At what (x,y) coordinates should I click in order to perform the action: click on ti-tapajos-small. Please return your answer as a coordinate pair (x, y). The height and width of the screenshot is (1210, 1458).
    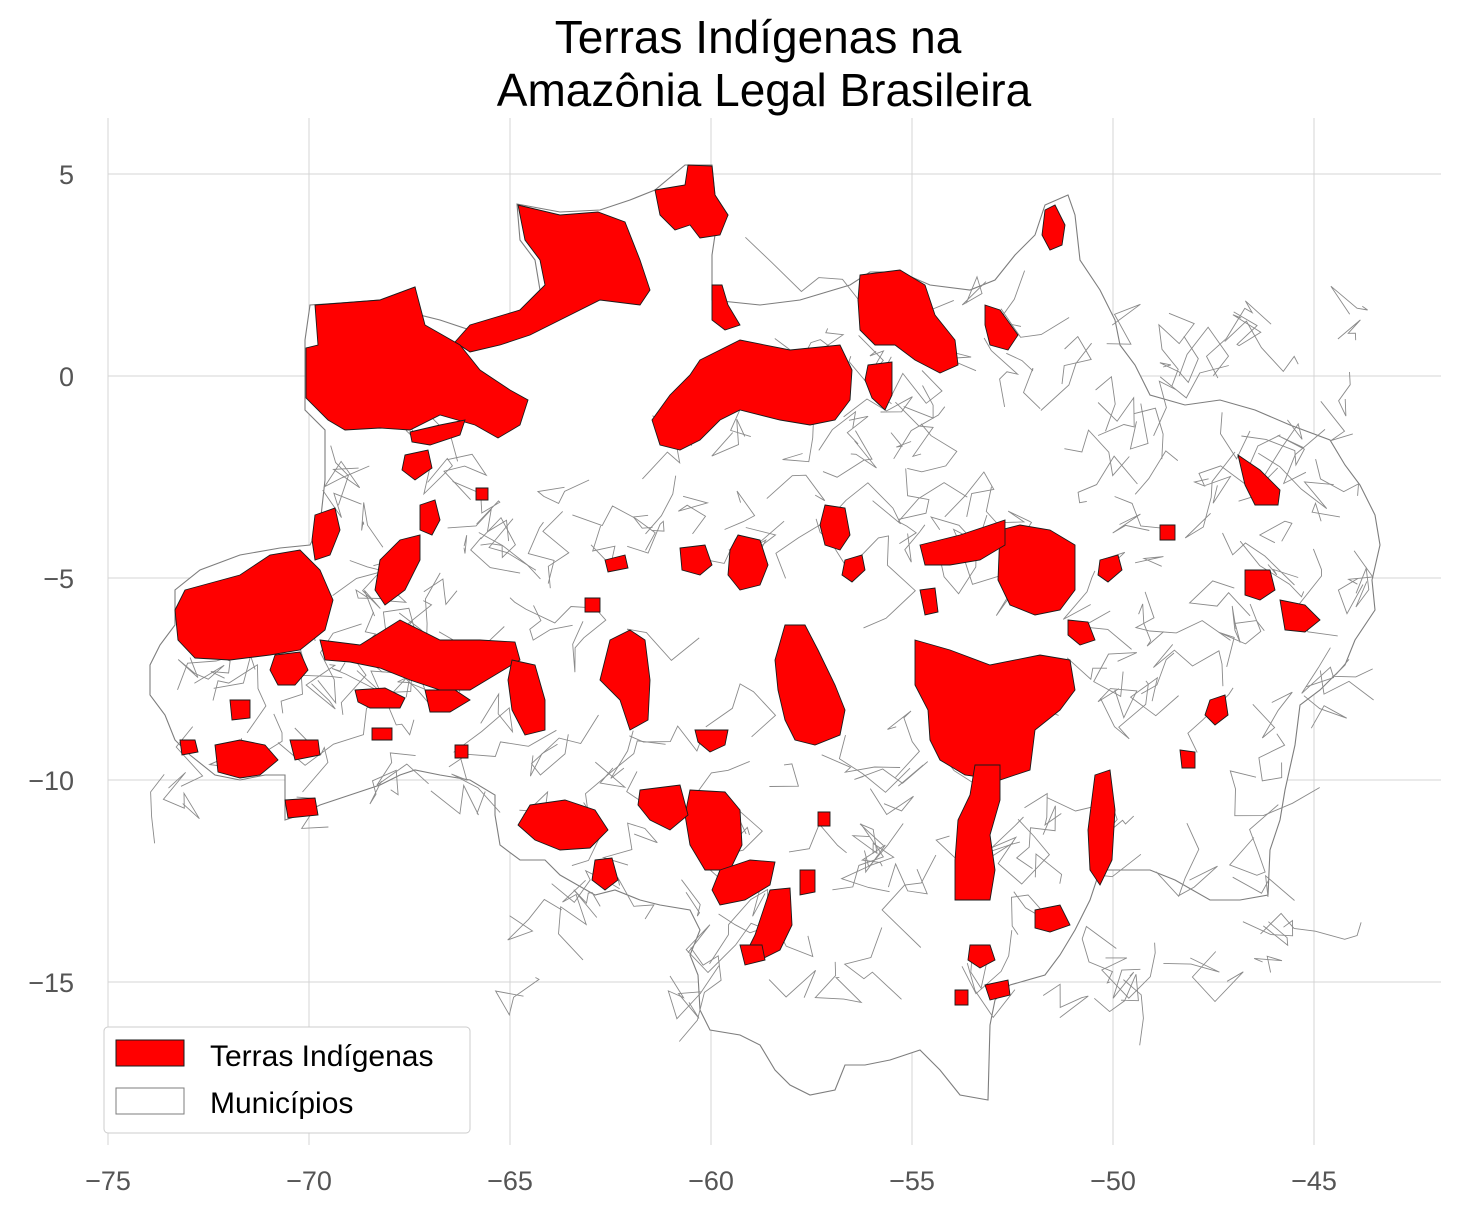
    Looking at the image, I should click on (835, 527).